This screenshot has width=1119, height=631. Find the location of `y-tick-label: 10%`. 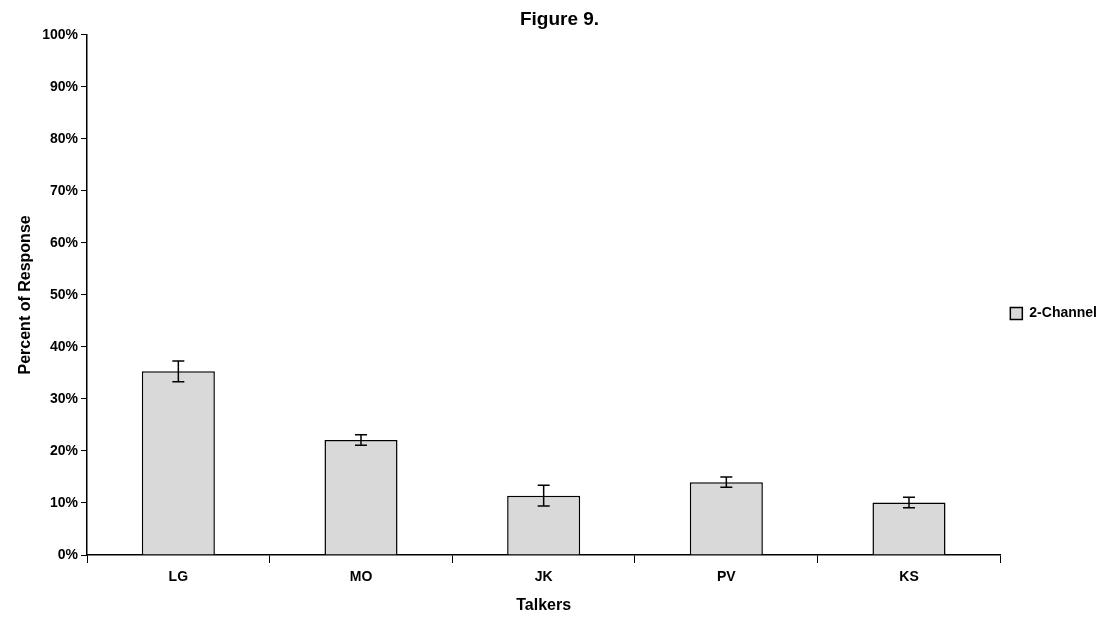

y-tick-label: 10% is located at coordinates (64, 501).